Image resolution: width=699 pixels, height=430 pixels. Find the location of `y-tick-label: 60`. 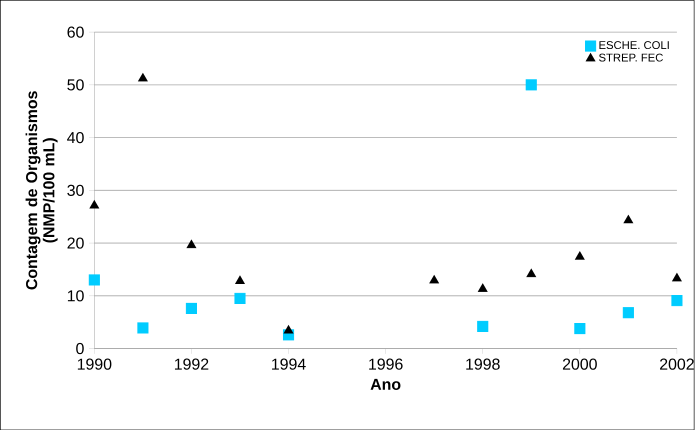

y-tick-label: 60 is located at coordinates (76, 32).